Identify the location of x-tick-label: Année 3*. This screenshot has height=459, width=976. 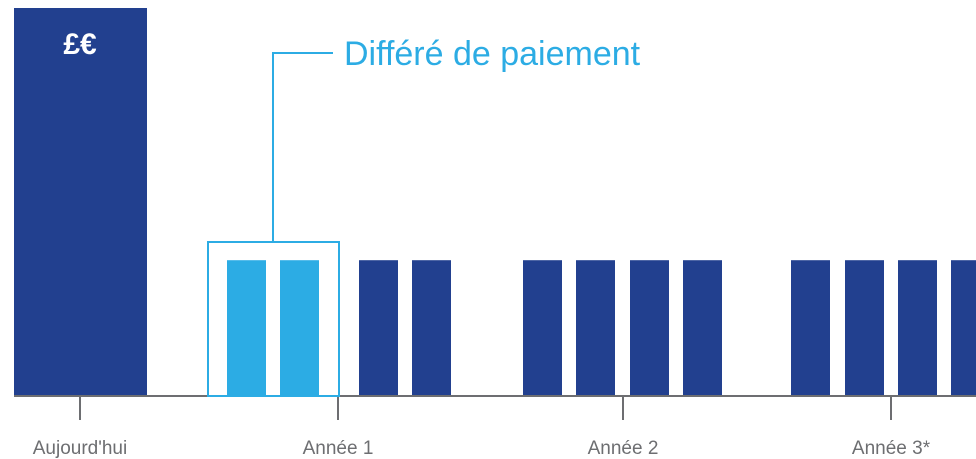
(891, 448).